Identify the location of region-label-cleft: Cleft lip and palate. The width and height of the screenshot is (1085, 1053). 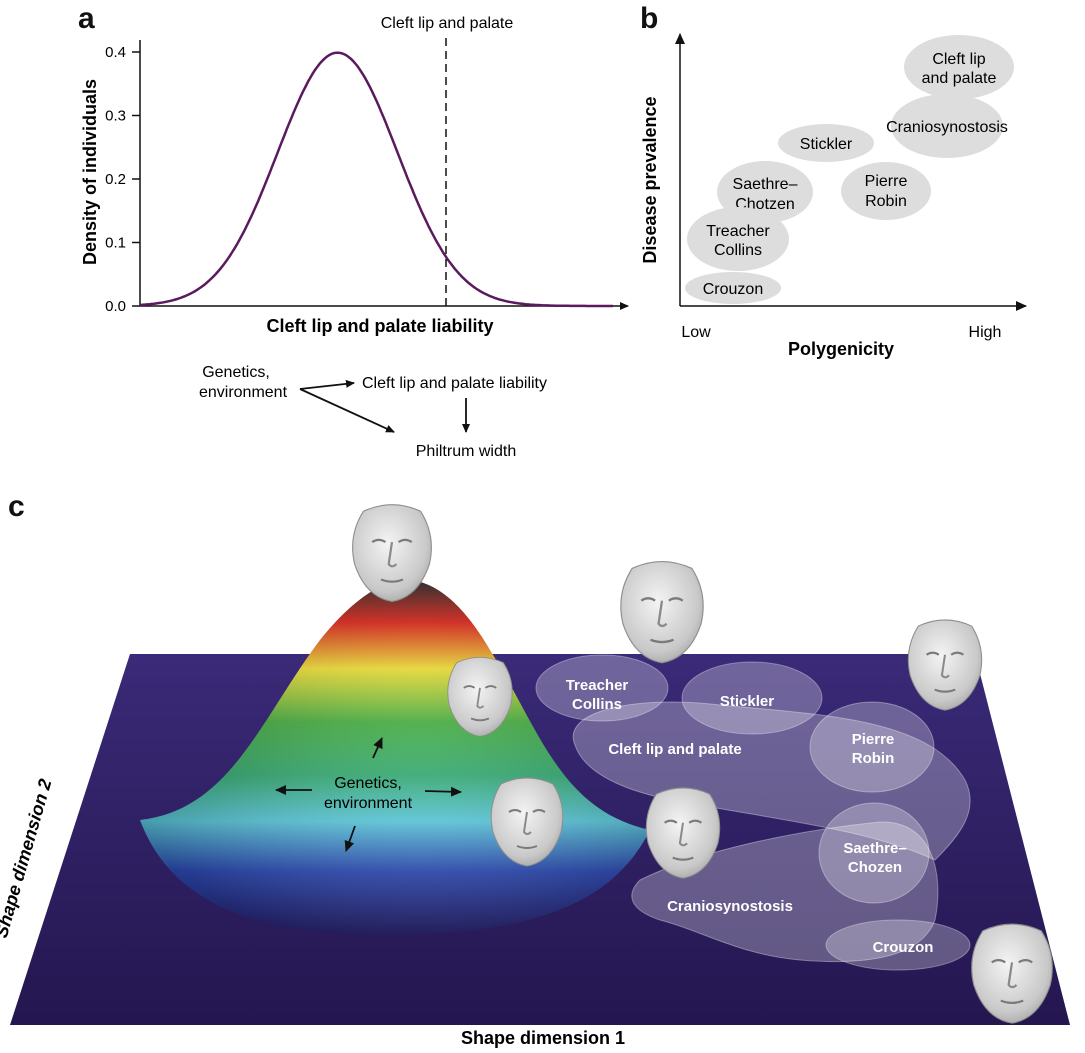
(674, 749).